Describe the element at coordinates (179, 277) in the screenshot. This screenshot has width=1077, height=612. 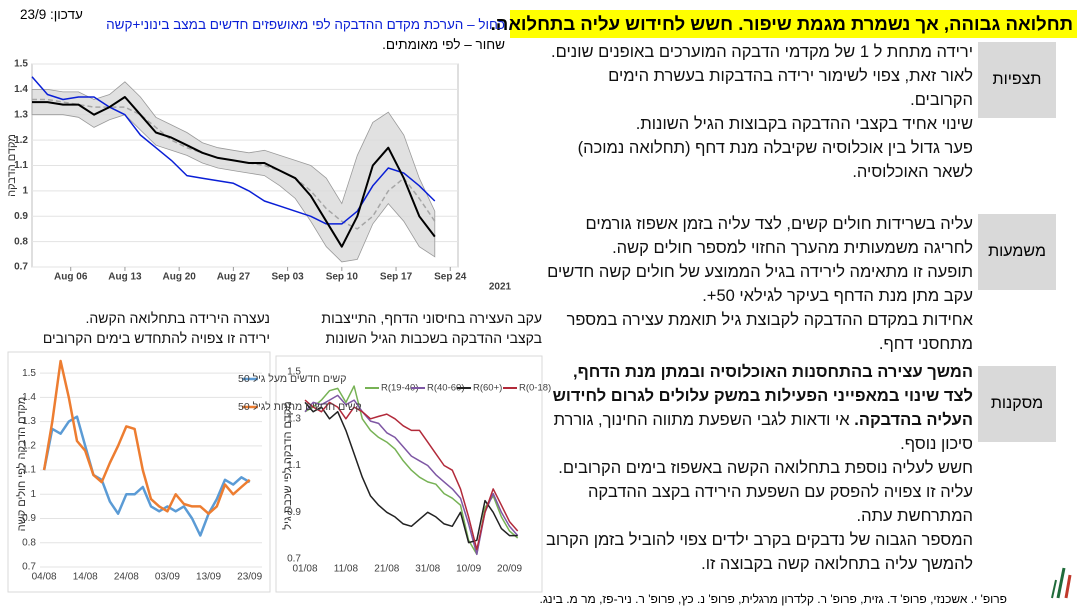
I see `x-tick-label: Aug 20` at that location.